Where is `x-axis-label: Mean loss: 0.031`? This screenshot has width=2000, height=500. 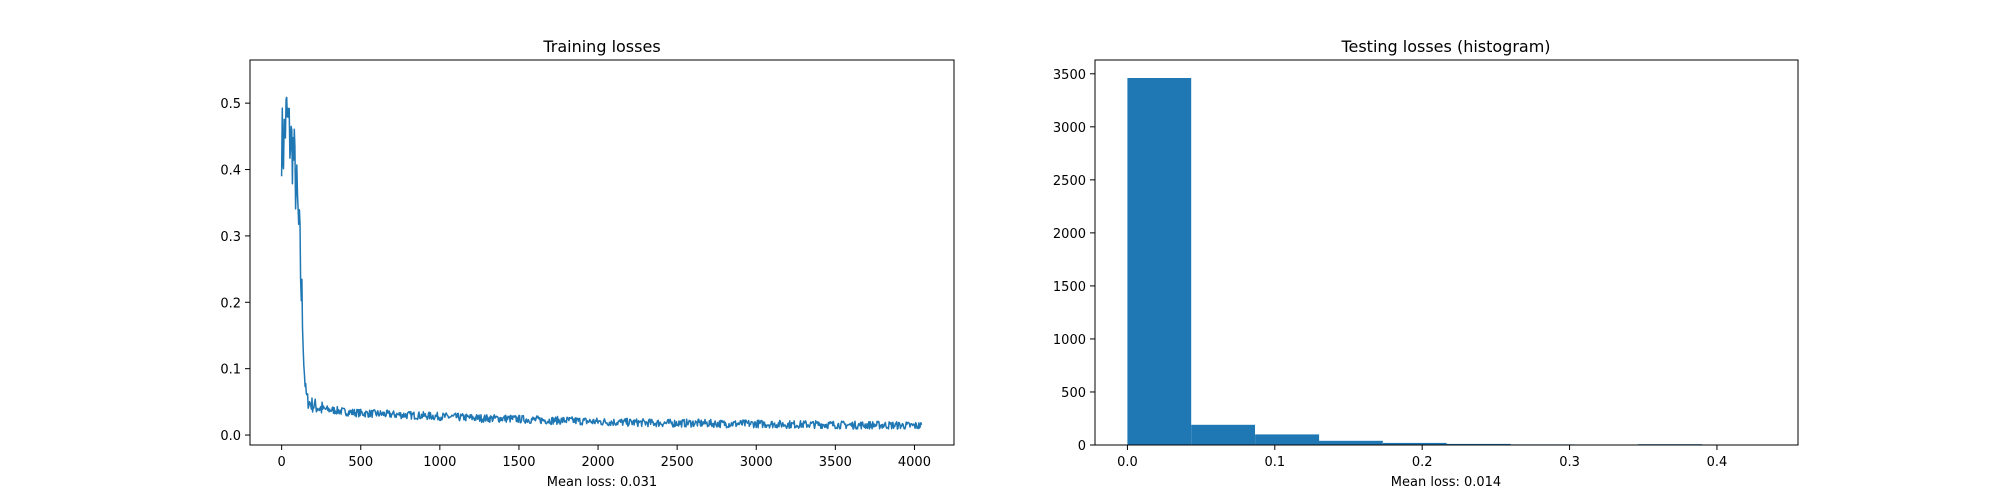
x-axis-label: Mean loss: 0.031 is located at coordinates (602, 482).